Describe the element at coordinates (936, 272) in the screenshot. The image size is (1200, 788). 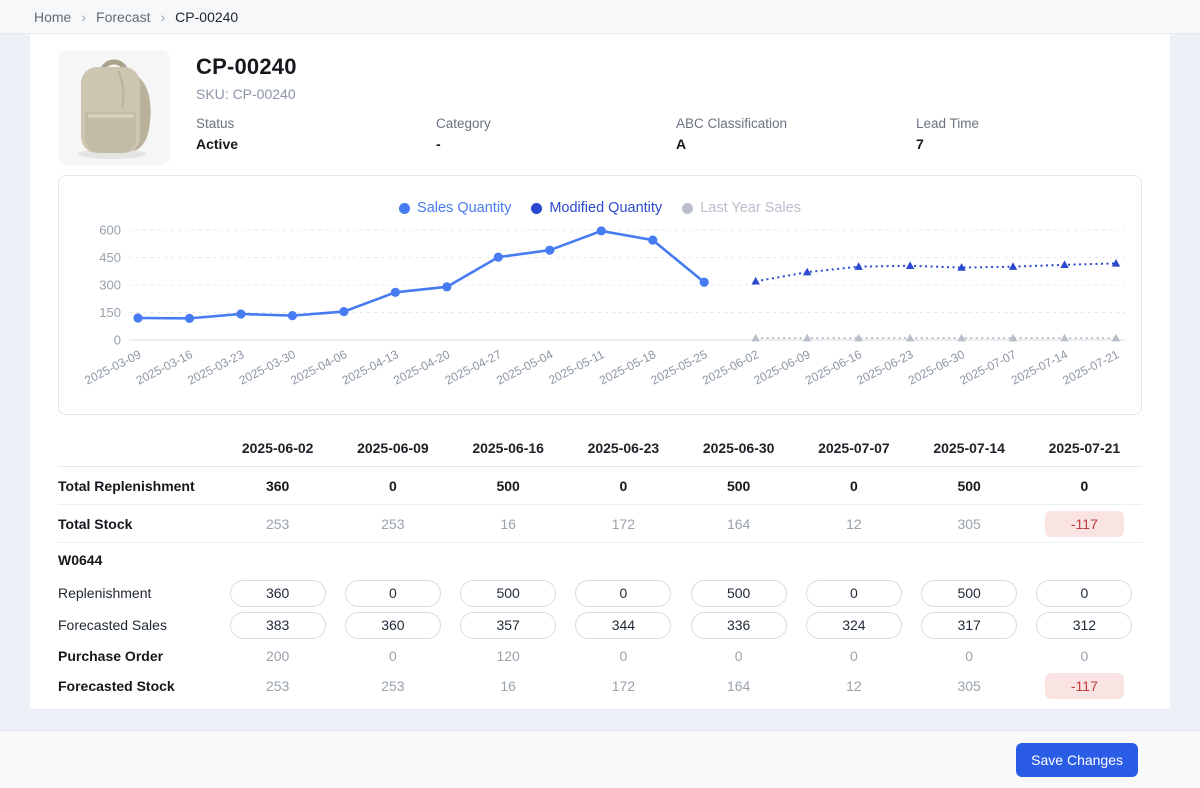
I see `series-line-modified-quantity` at that location.